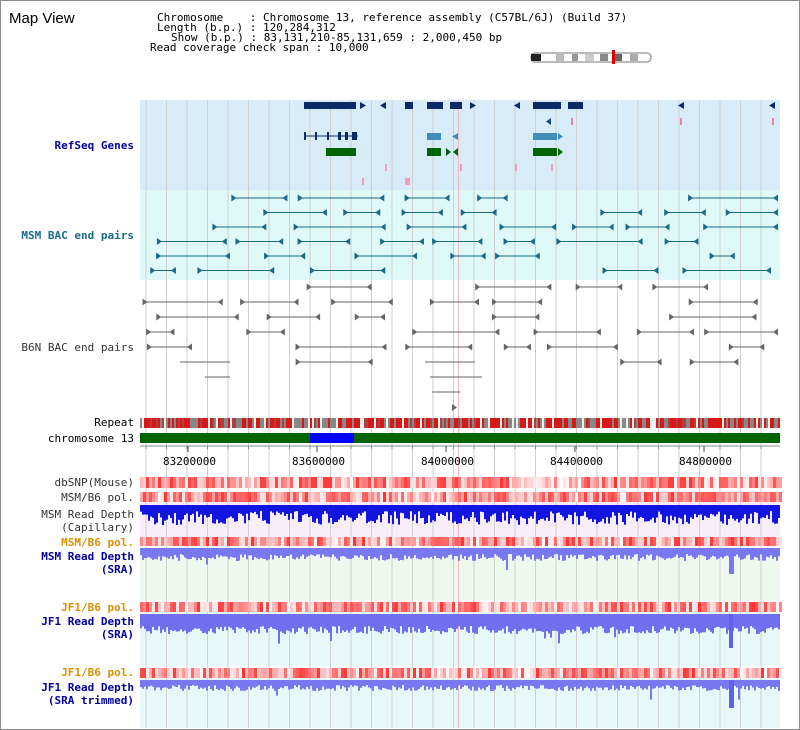  I want to click on refseq-track-bg, so click(460, 145).